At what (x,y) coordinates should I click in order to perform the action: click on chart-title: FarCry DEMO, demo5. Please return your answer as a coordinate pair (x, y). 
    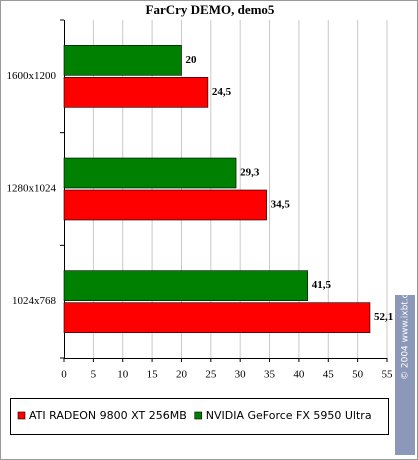
    Looking at the image, I should click on (210, 9).